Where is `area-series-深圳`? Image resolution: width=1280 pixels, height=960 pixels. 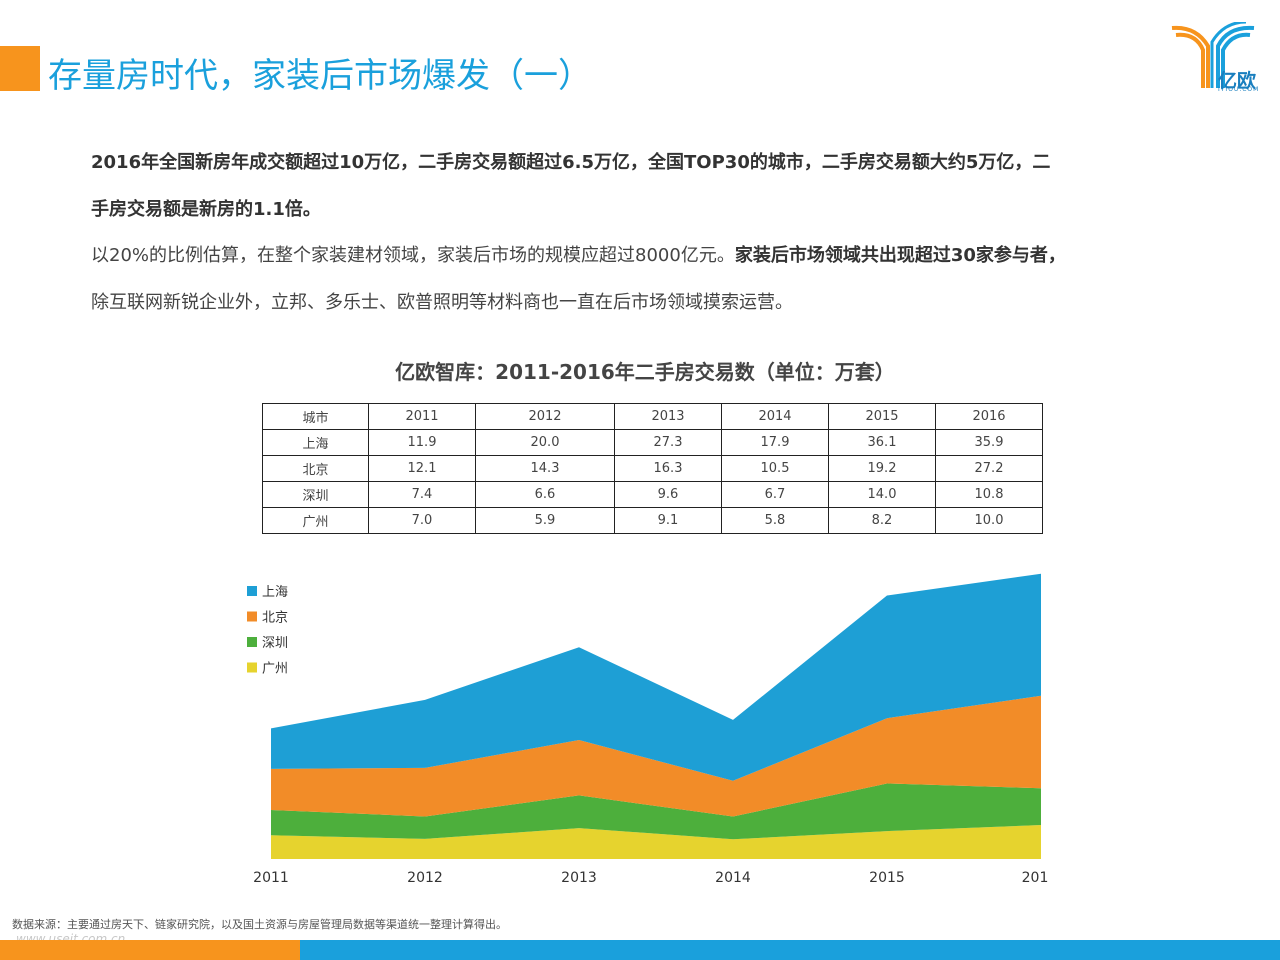 area-series-深圳 is located at coordinates (656, 811).